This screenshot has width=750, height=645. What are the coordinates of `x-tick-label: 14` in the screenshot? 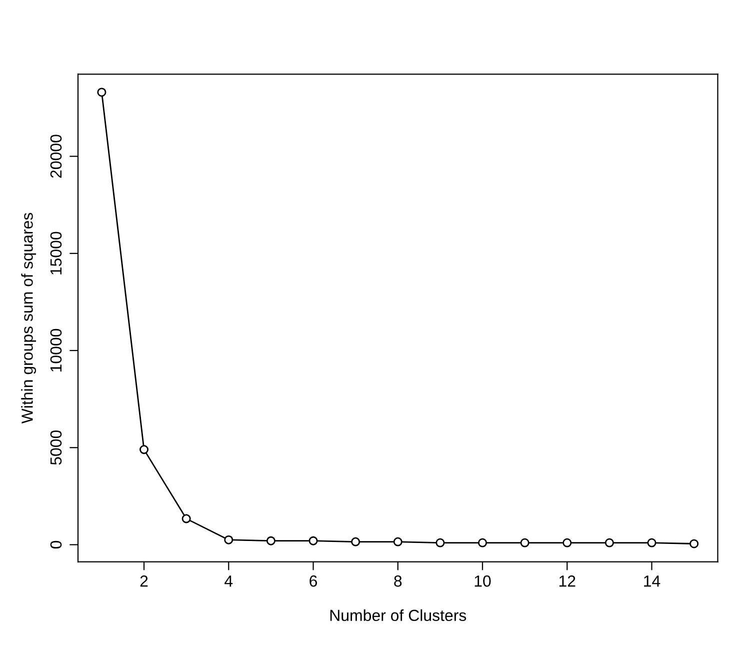 It's located at (652, 581).